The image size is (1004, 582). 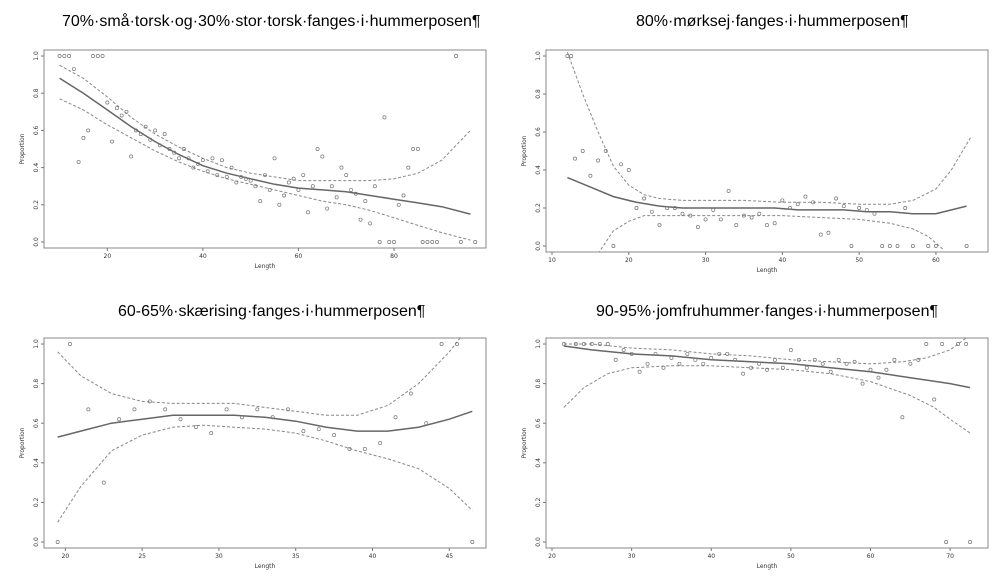 I want to click on chart-3-title: 60-65%·skærising·fanges·i·hummerposen¶, so click(x=272, y=311).